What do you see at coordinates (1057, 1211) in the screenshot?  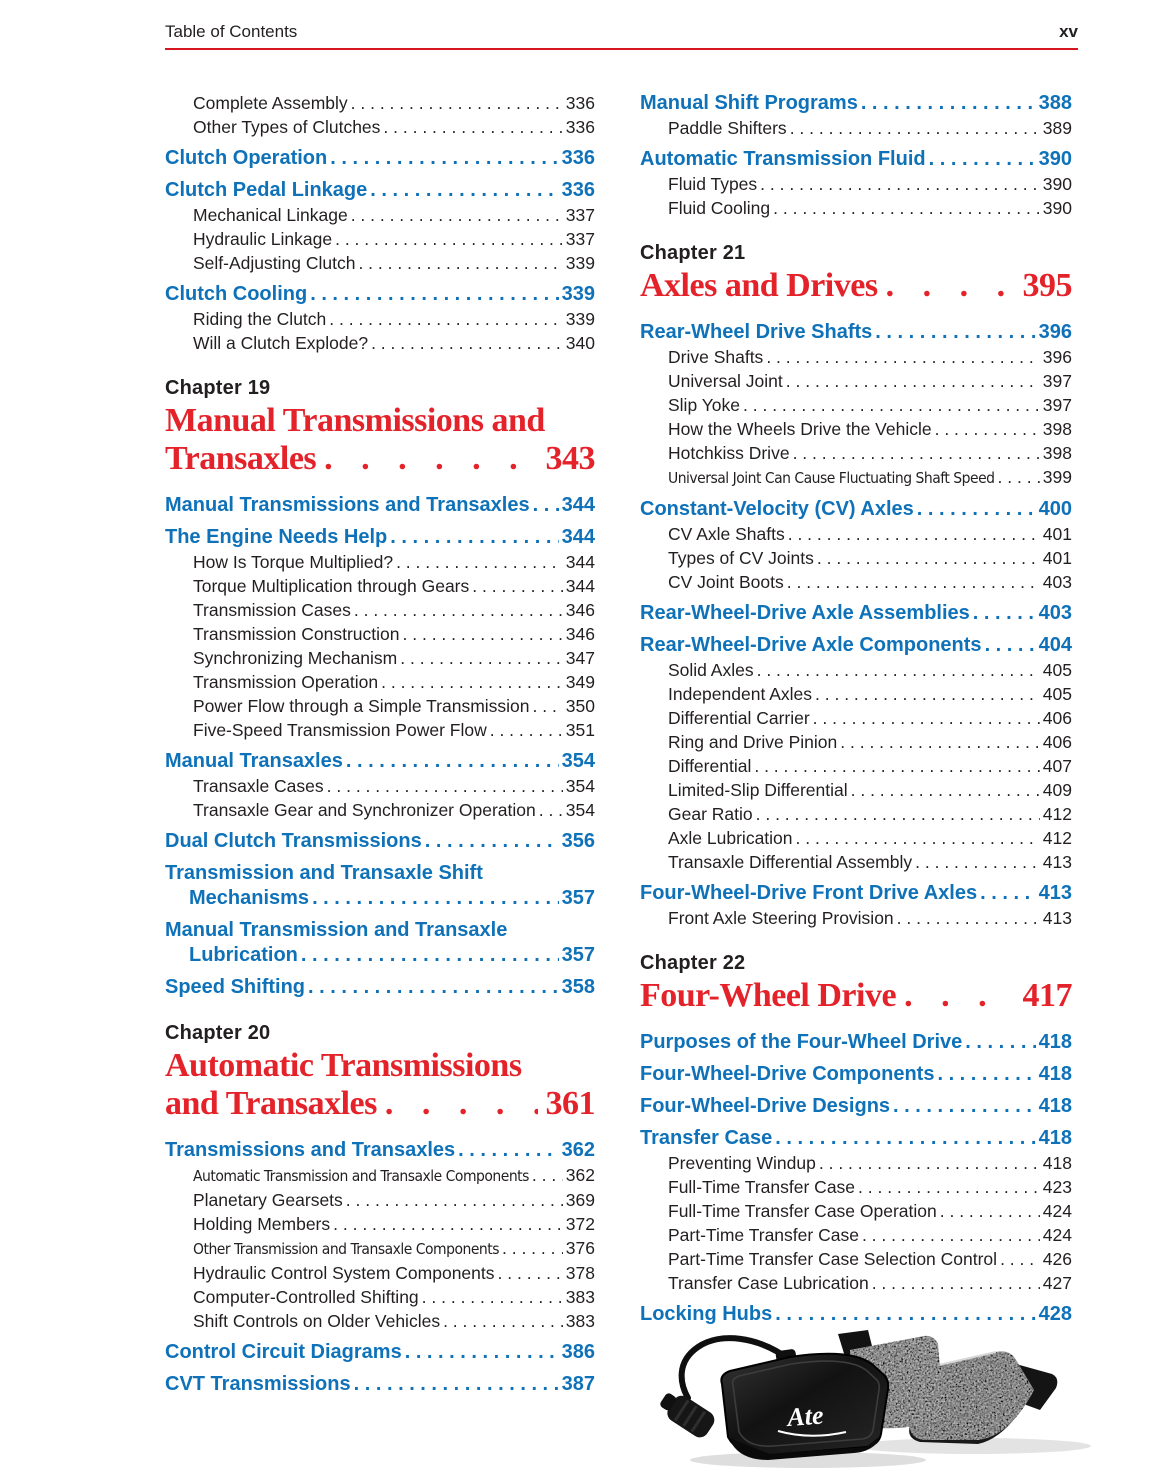 I see `page-number: 424` at bounding box center [1057, 1211].